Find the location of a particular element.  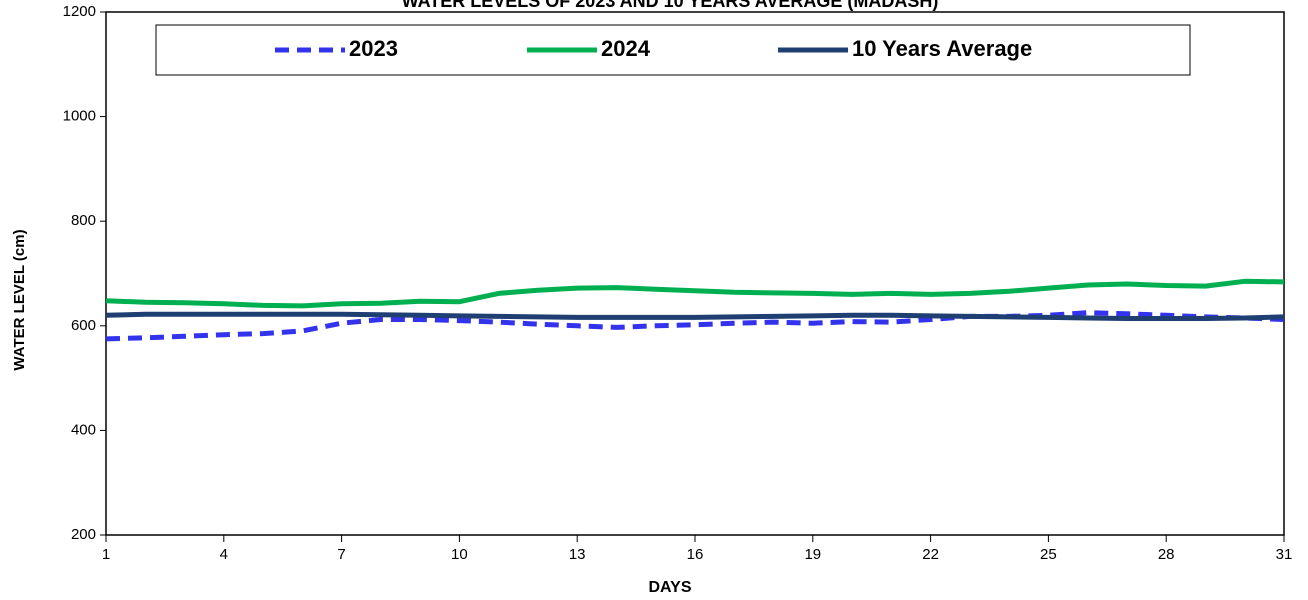

legend-box is located at coordinates (673, 50).